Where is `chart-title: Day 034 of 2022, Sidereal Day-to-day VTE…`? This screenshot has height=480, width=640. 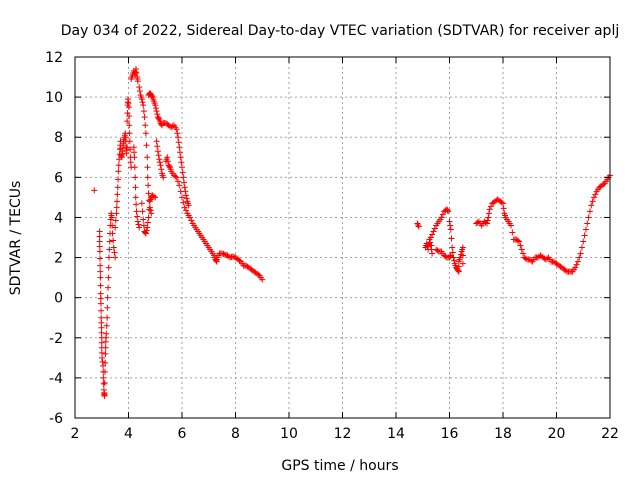 chart-title: Day 034 of 2022, Sidereal Day-to-day VTE… is located at coordinates (340, 31).